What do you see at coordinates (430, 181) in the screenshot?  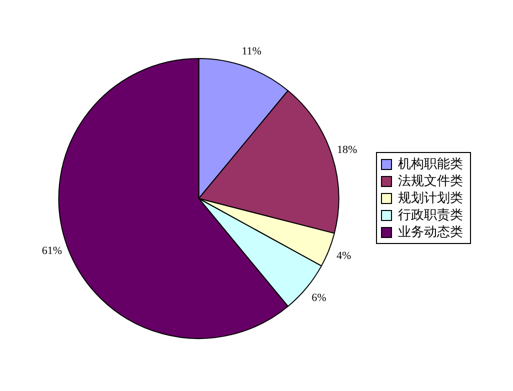 I see `legend-label: 法规文件类` at bounding box center [430, 181].